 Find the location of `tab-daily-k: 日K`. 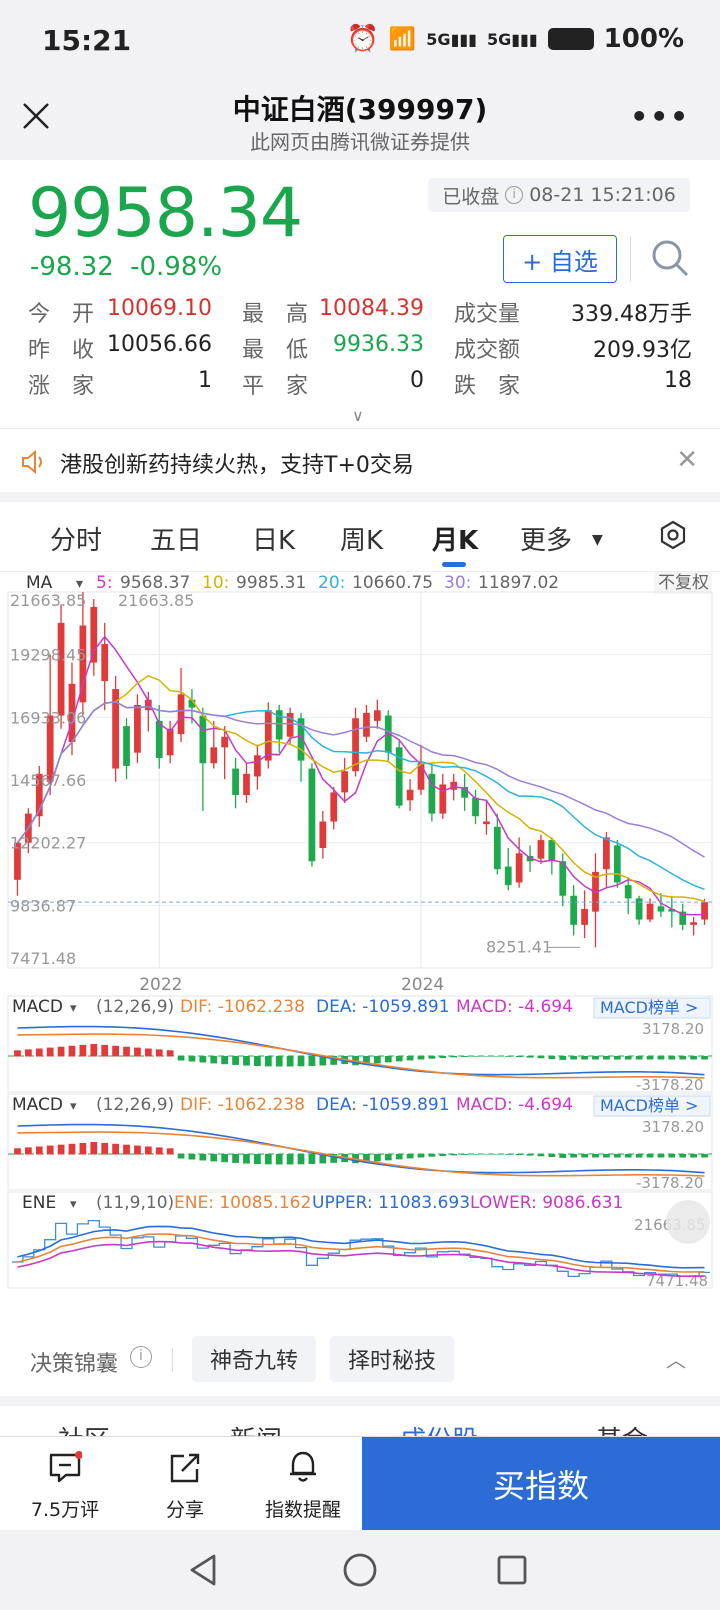

tab-daily-k: 日K is located at coordinates (274, 541).